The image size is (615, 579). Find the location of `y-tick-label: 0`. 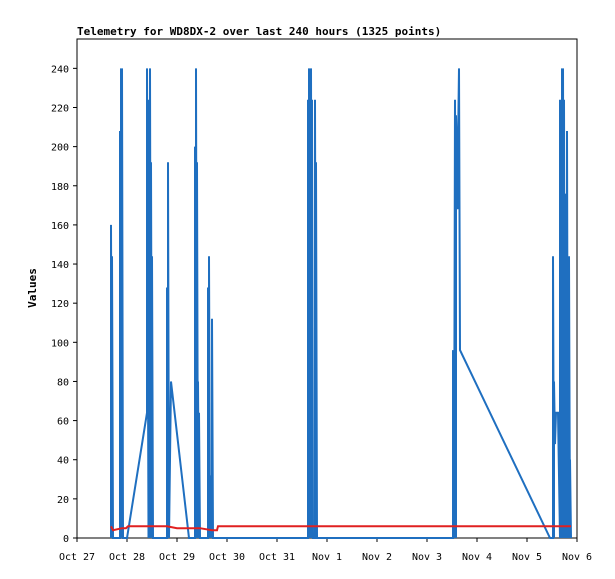

y-tick-label: 0 is located at coordinates (66, 539).